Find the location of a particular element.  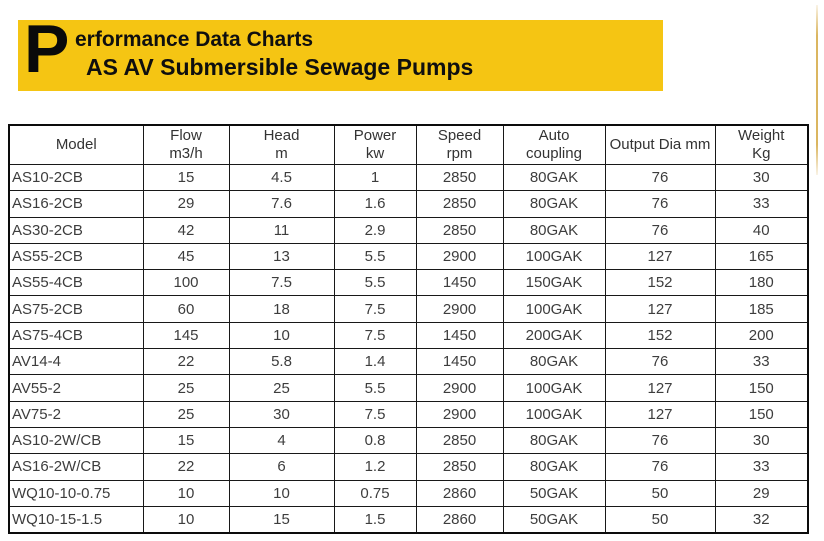

table-row: AS10-2CB 15 4.5 1 2850 80GAK 76 30 is located at coordinates (408, 177).